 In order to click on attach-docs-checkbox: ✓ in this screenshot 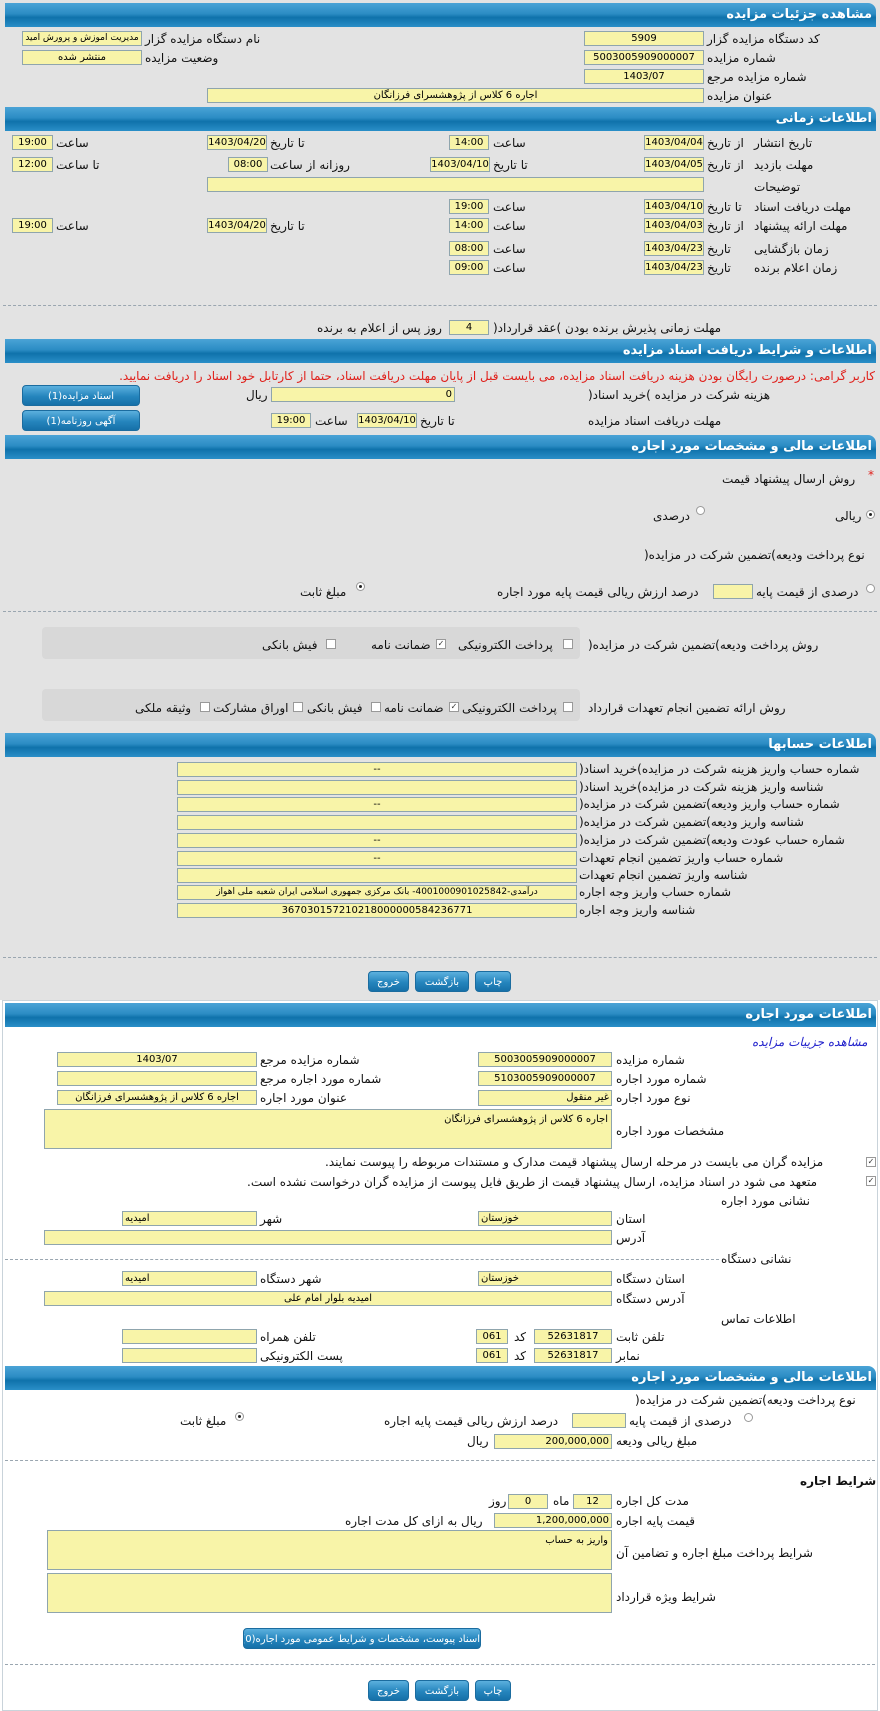, I will do `click(871, 1162)`.